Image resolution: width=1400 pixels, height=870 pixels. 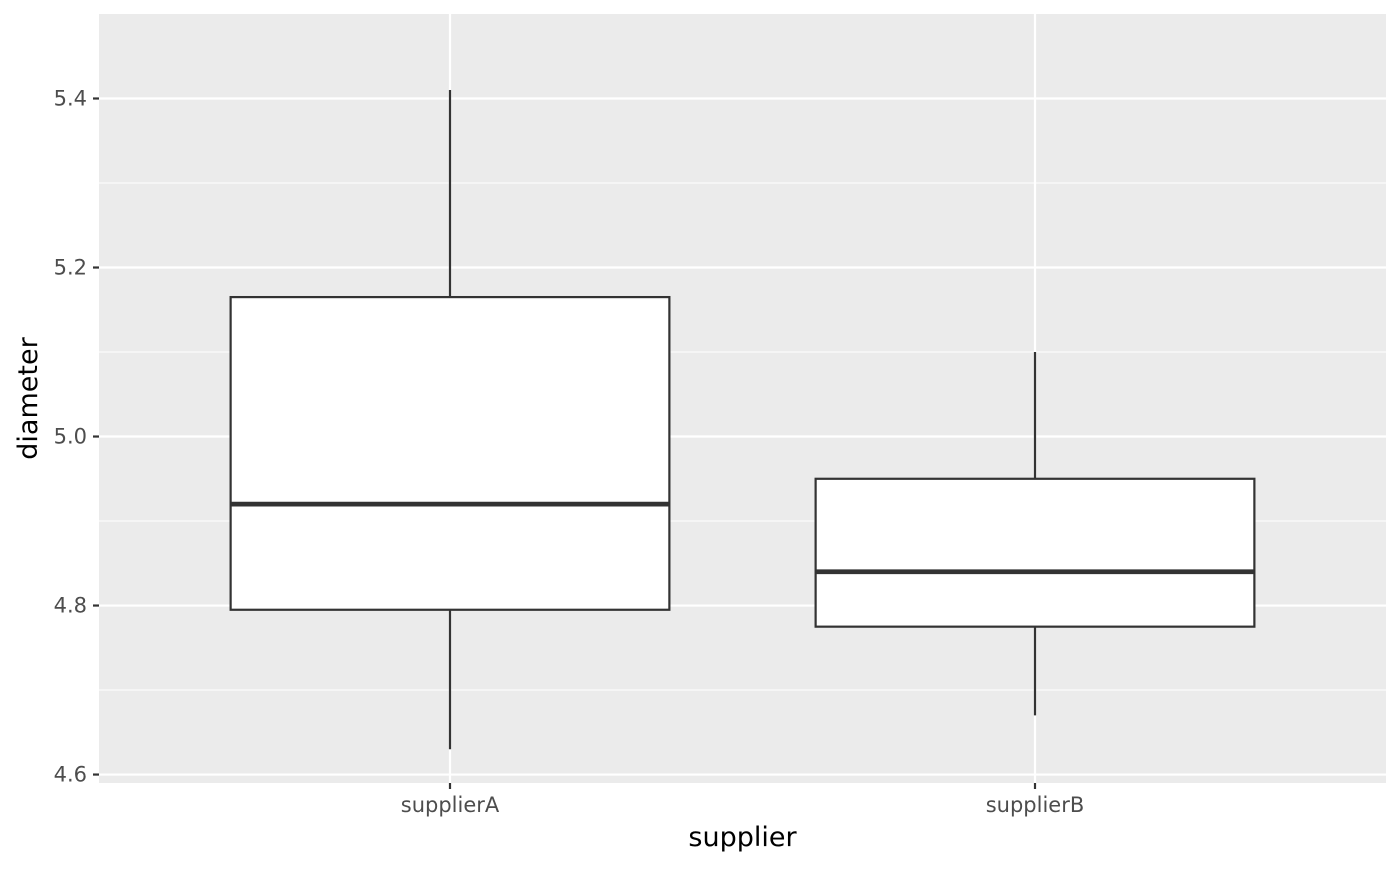 What do you see at coordinates (742, 837) in the screenshot?
I see `x-axis-title: supplier` at bounding box center [742, 837].